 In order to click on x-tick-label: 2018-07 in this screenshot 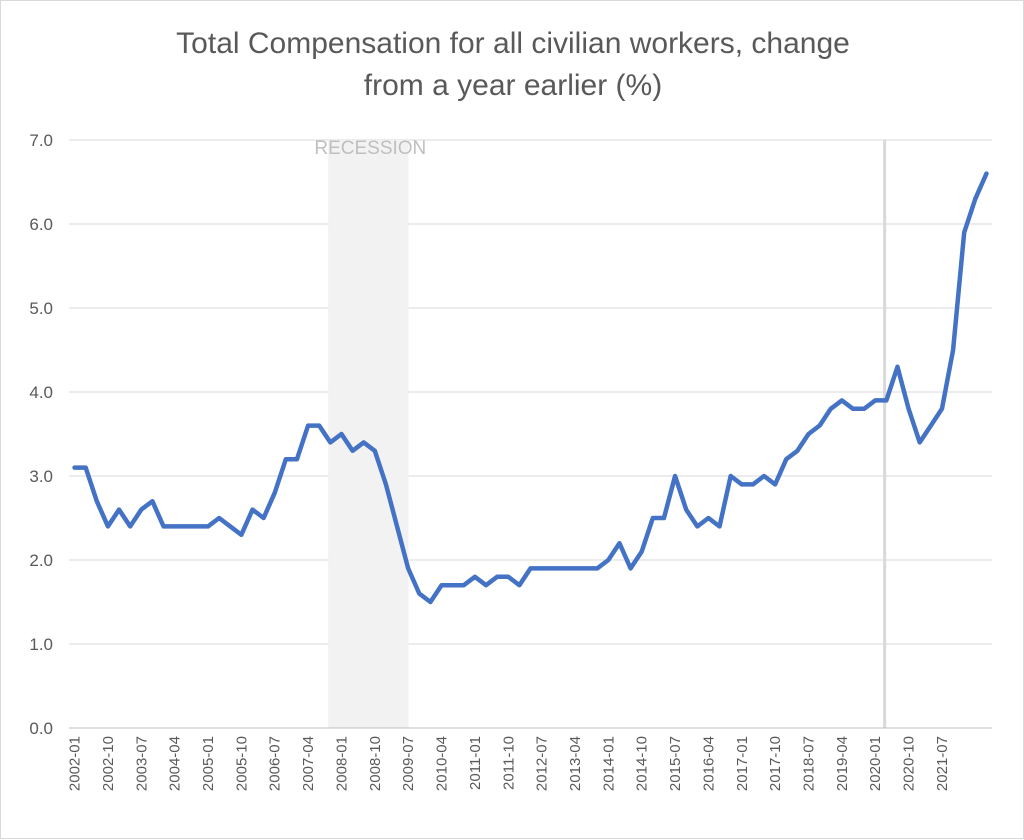, I will do `click(809, 763)`.